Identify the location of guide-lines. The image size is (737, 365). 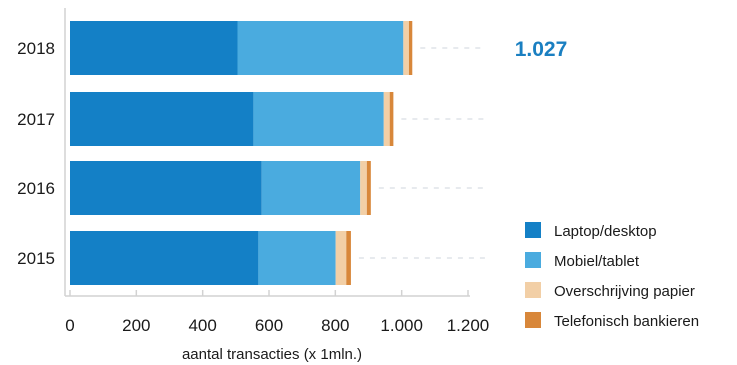
(422, 153).